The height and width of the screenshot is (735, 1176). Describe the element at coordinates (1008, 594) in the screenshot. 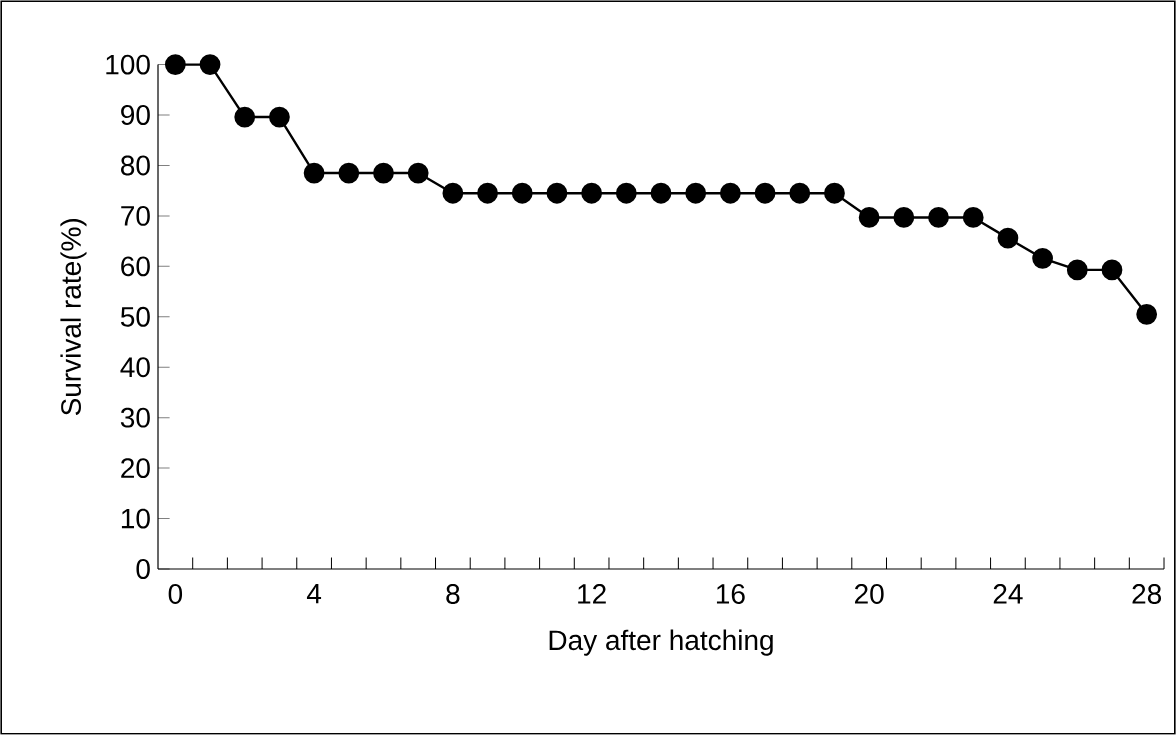

I see `x-tick-label: 24` at that location.